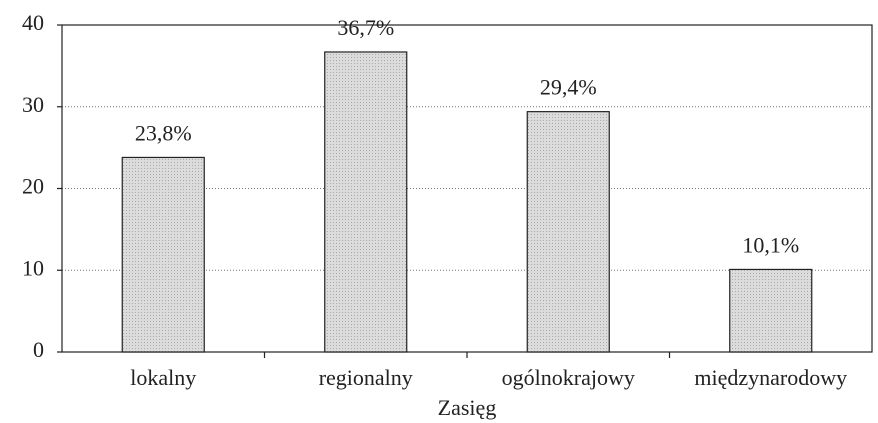 Image resolution: width=878 pixels, height=423 pixels. I want to click on value-label: 10,1%, so click(770, 244).